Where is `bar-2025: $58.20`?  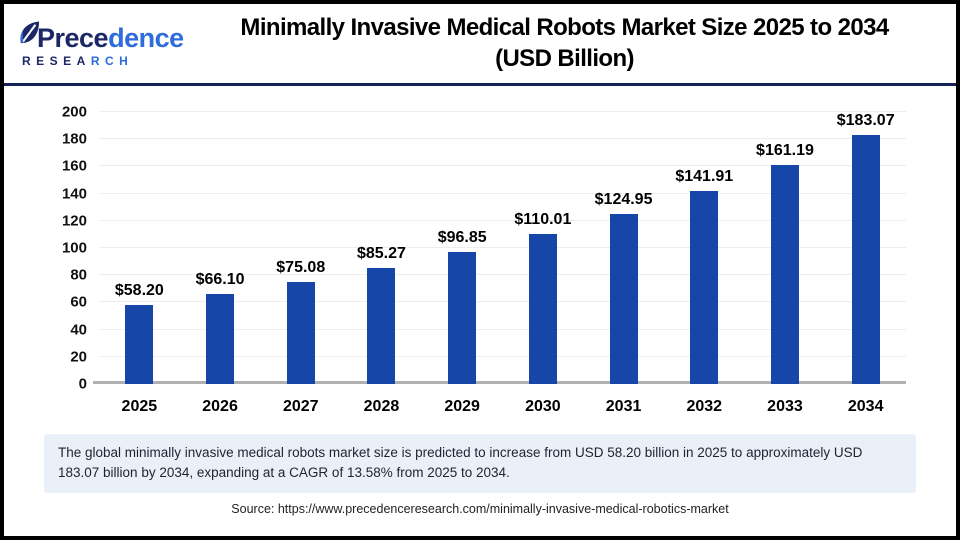 bar-2025: $58.20 is located at coordinates (139, 333).